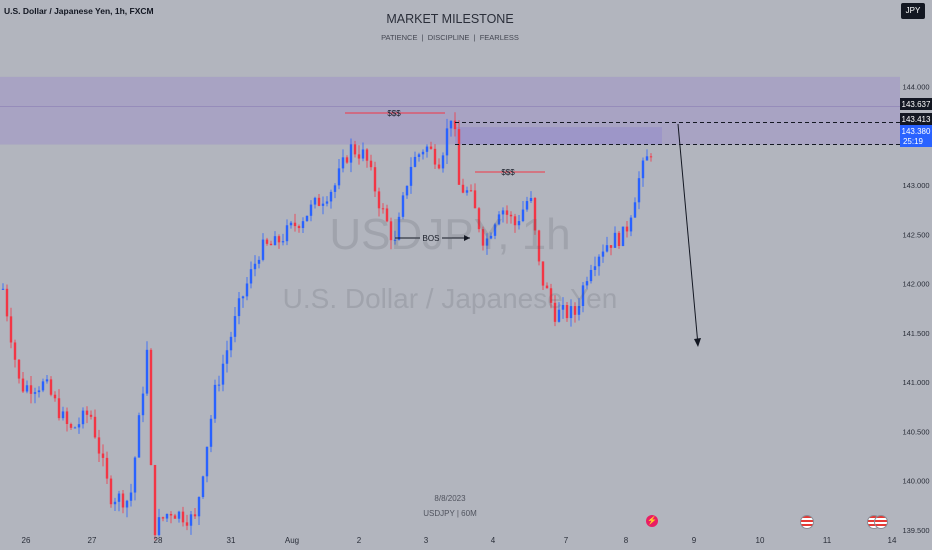 This screenshot has width=932, height=550. What do you see at coordinates (916, 104) in the screenshot?
I see `level-upper-badge` at bounding box center [916, 104].